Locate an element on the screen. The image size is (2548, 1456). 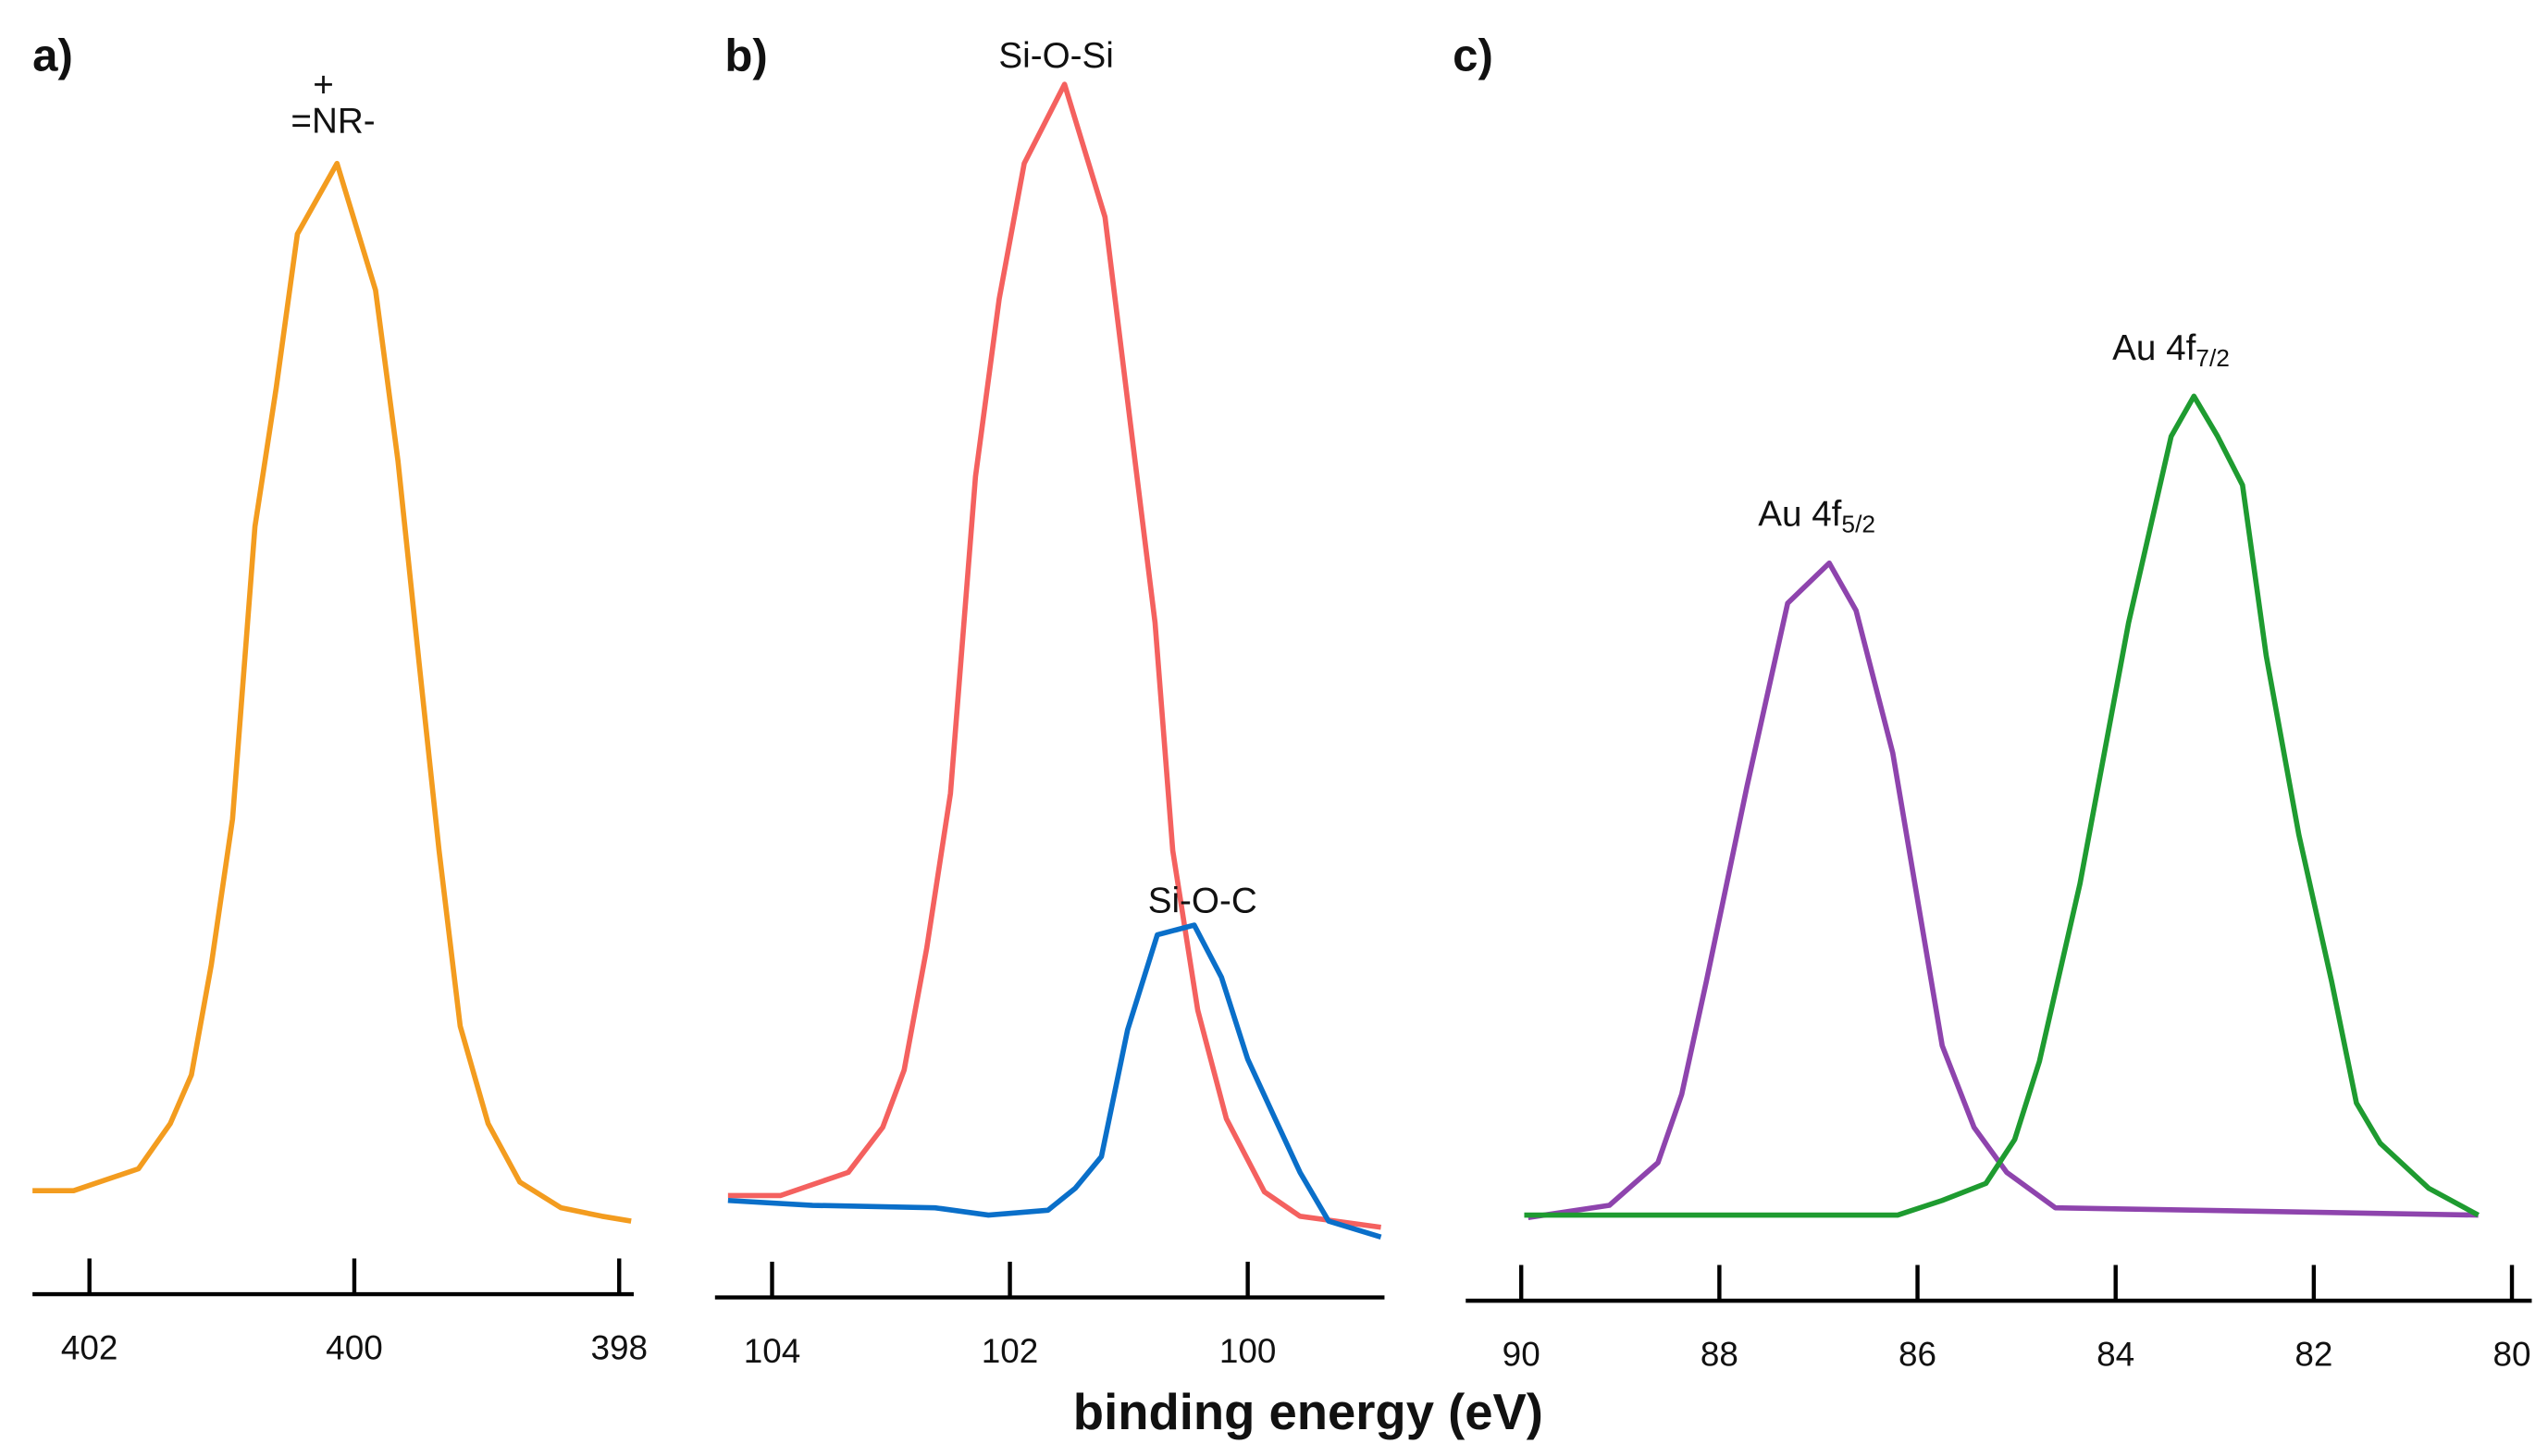
panel-title: c) is located at coordinates (1473, 56).